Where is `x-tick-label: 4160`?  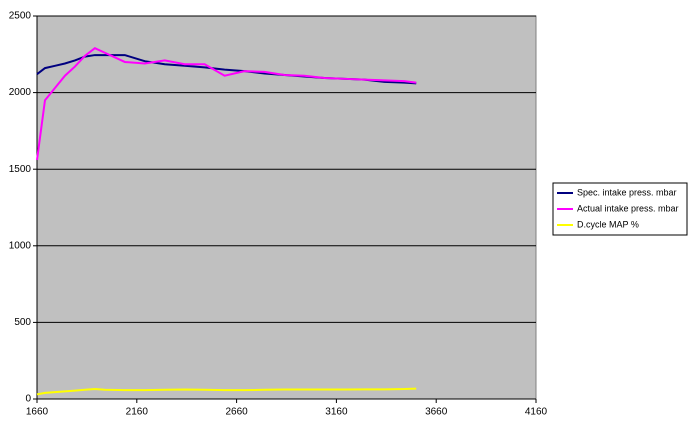 x-tick-label: 4160 is located at coordinates (536, 412).